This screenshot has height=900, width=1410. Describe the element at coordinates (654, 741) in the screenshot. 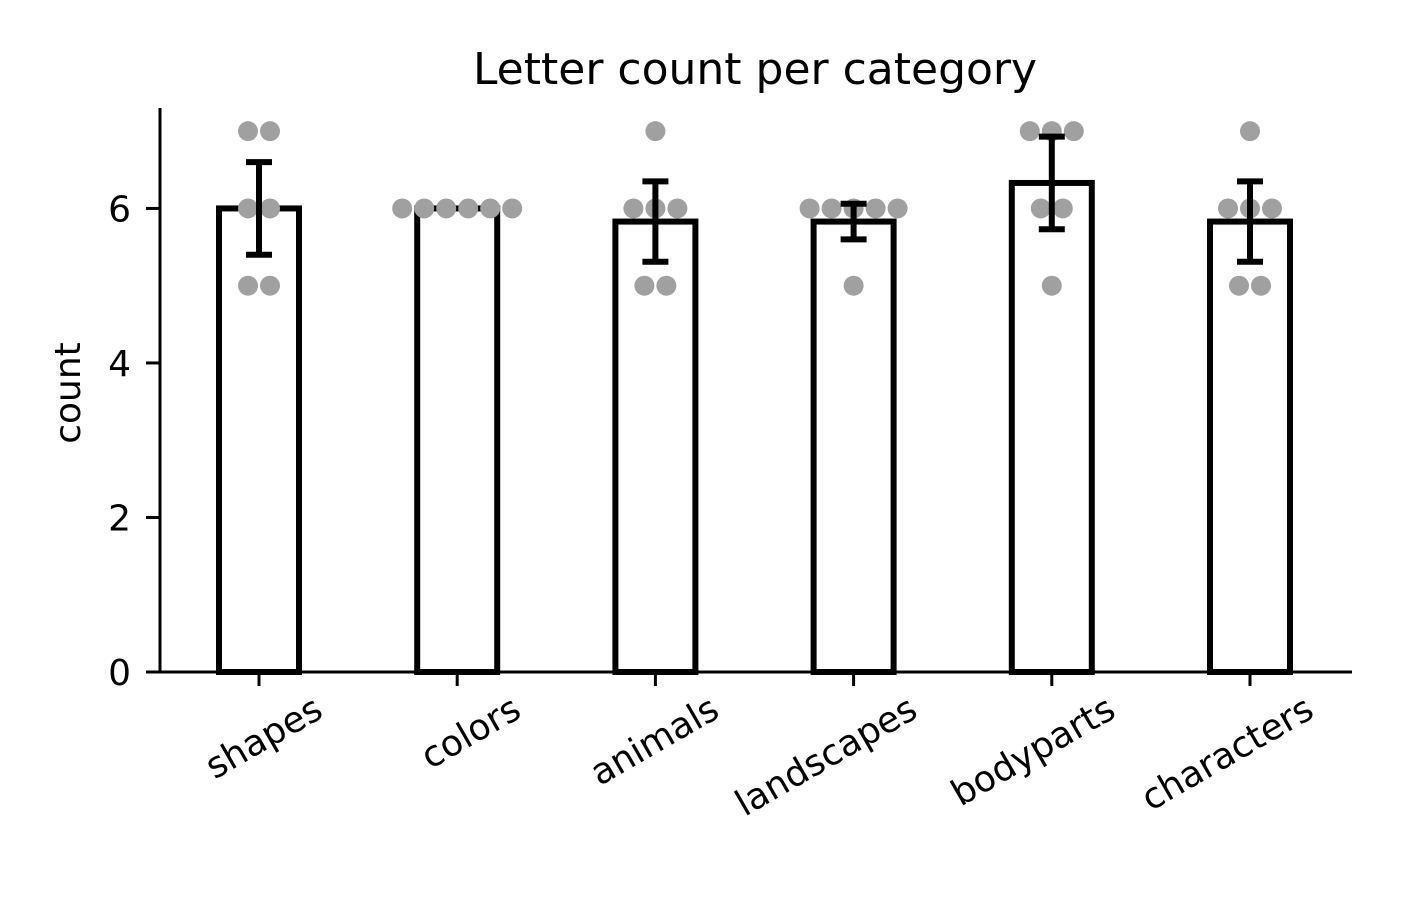

I see `x-tick-label-animals: animals` at that location.